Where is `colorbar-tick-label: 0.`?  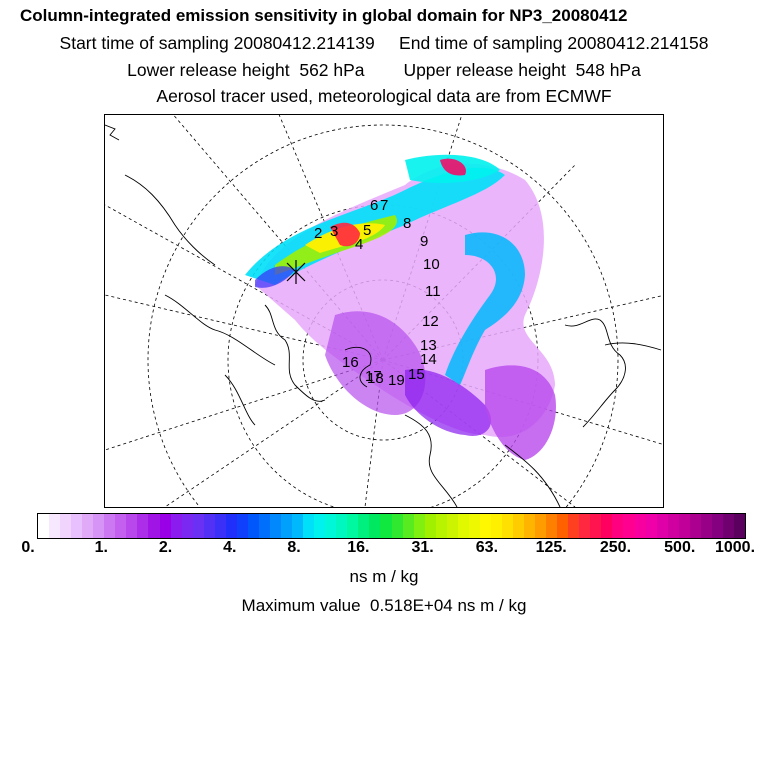
colorbar-tick-label: 0. is located at coordinates (28, 547).